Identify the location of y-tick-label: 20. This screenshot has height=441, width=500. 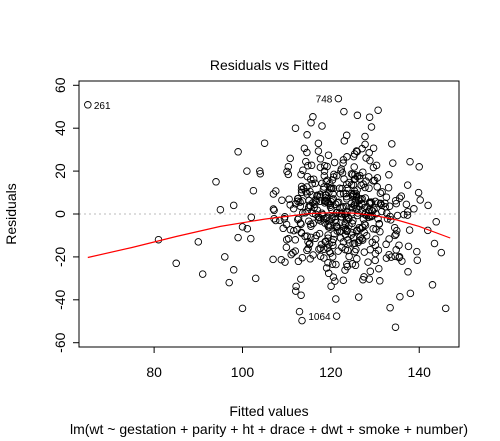
(60, 171).